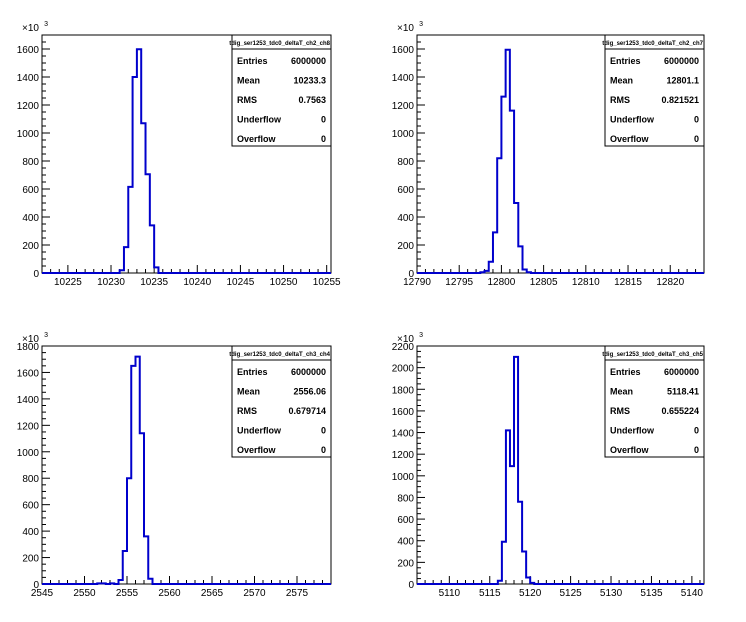 The height and width of the screenshot is (622, 746). Describe the element at coordinates (154, 282) in the screenshot. I see `x-tick-label: 10235` at that location.